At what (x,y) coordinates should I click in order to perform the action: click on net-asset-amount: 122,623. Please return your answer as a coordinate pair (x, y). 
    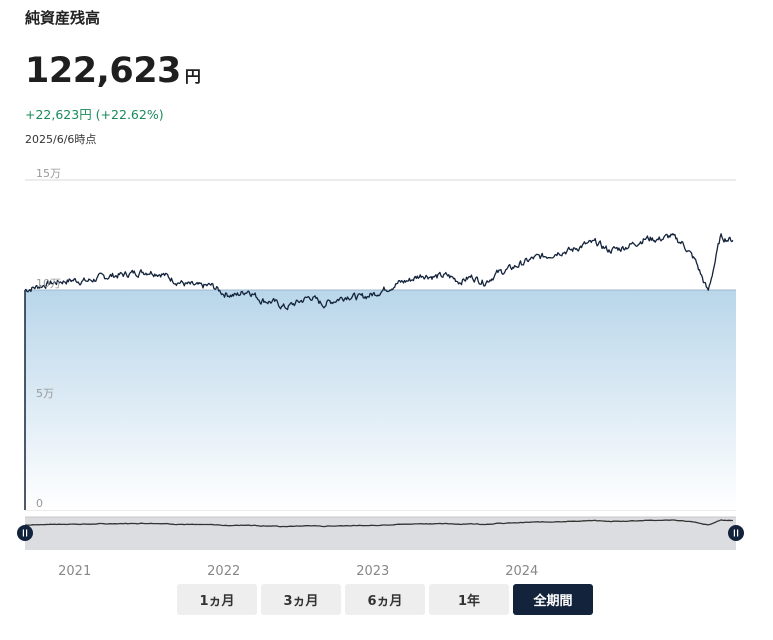
    Looking at the image, I should click on (103, 71).